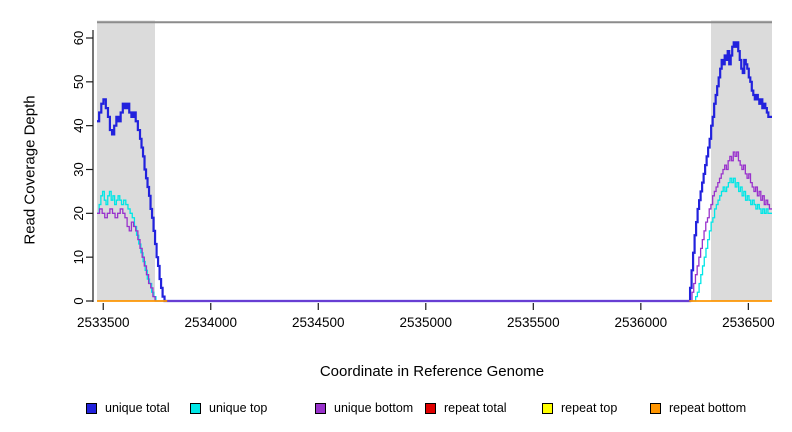  Describe the element at coordinates (320, 408) in the screenshot. I see `unique-bottom-swatch-icon` at that location.